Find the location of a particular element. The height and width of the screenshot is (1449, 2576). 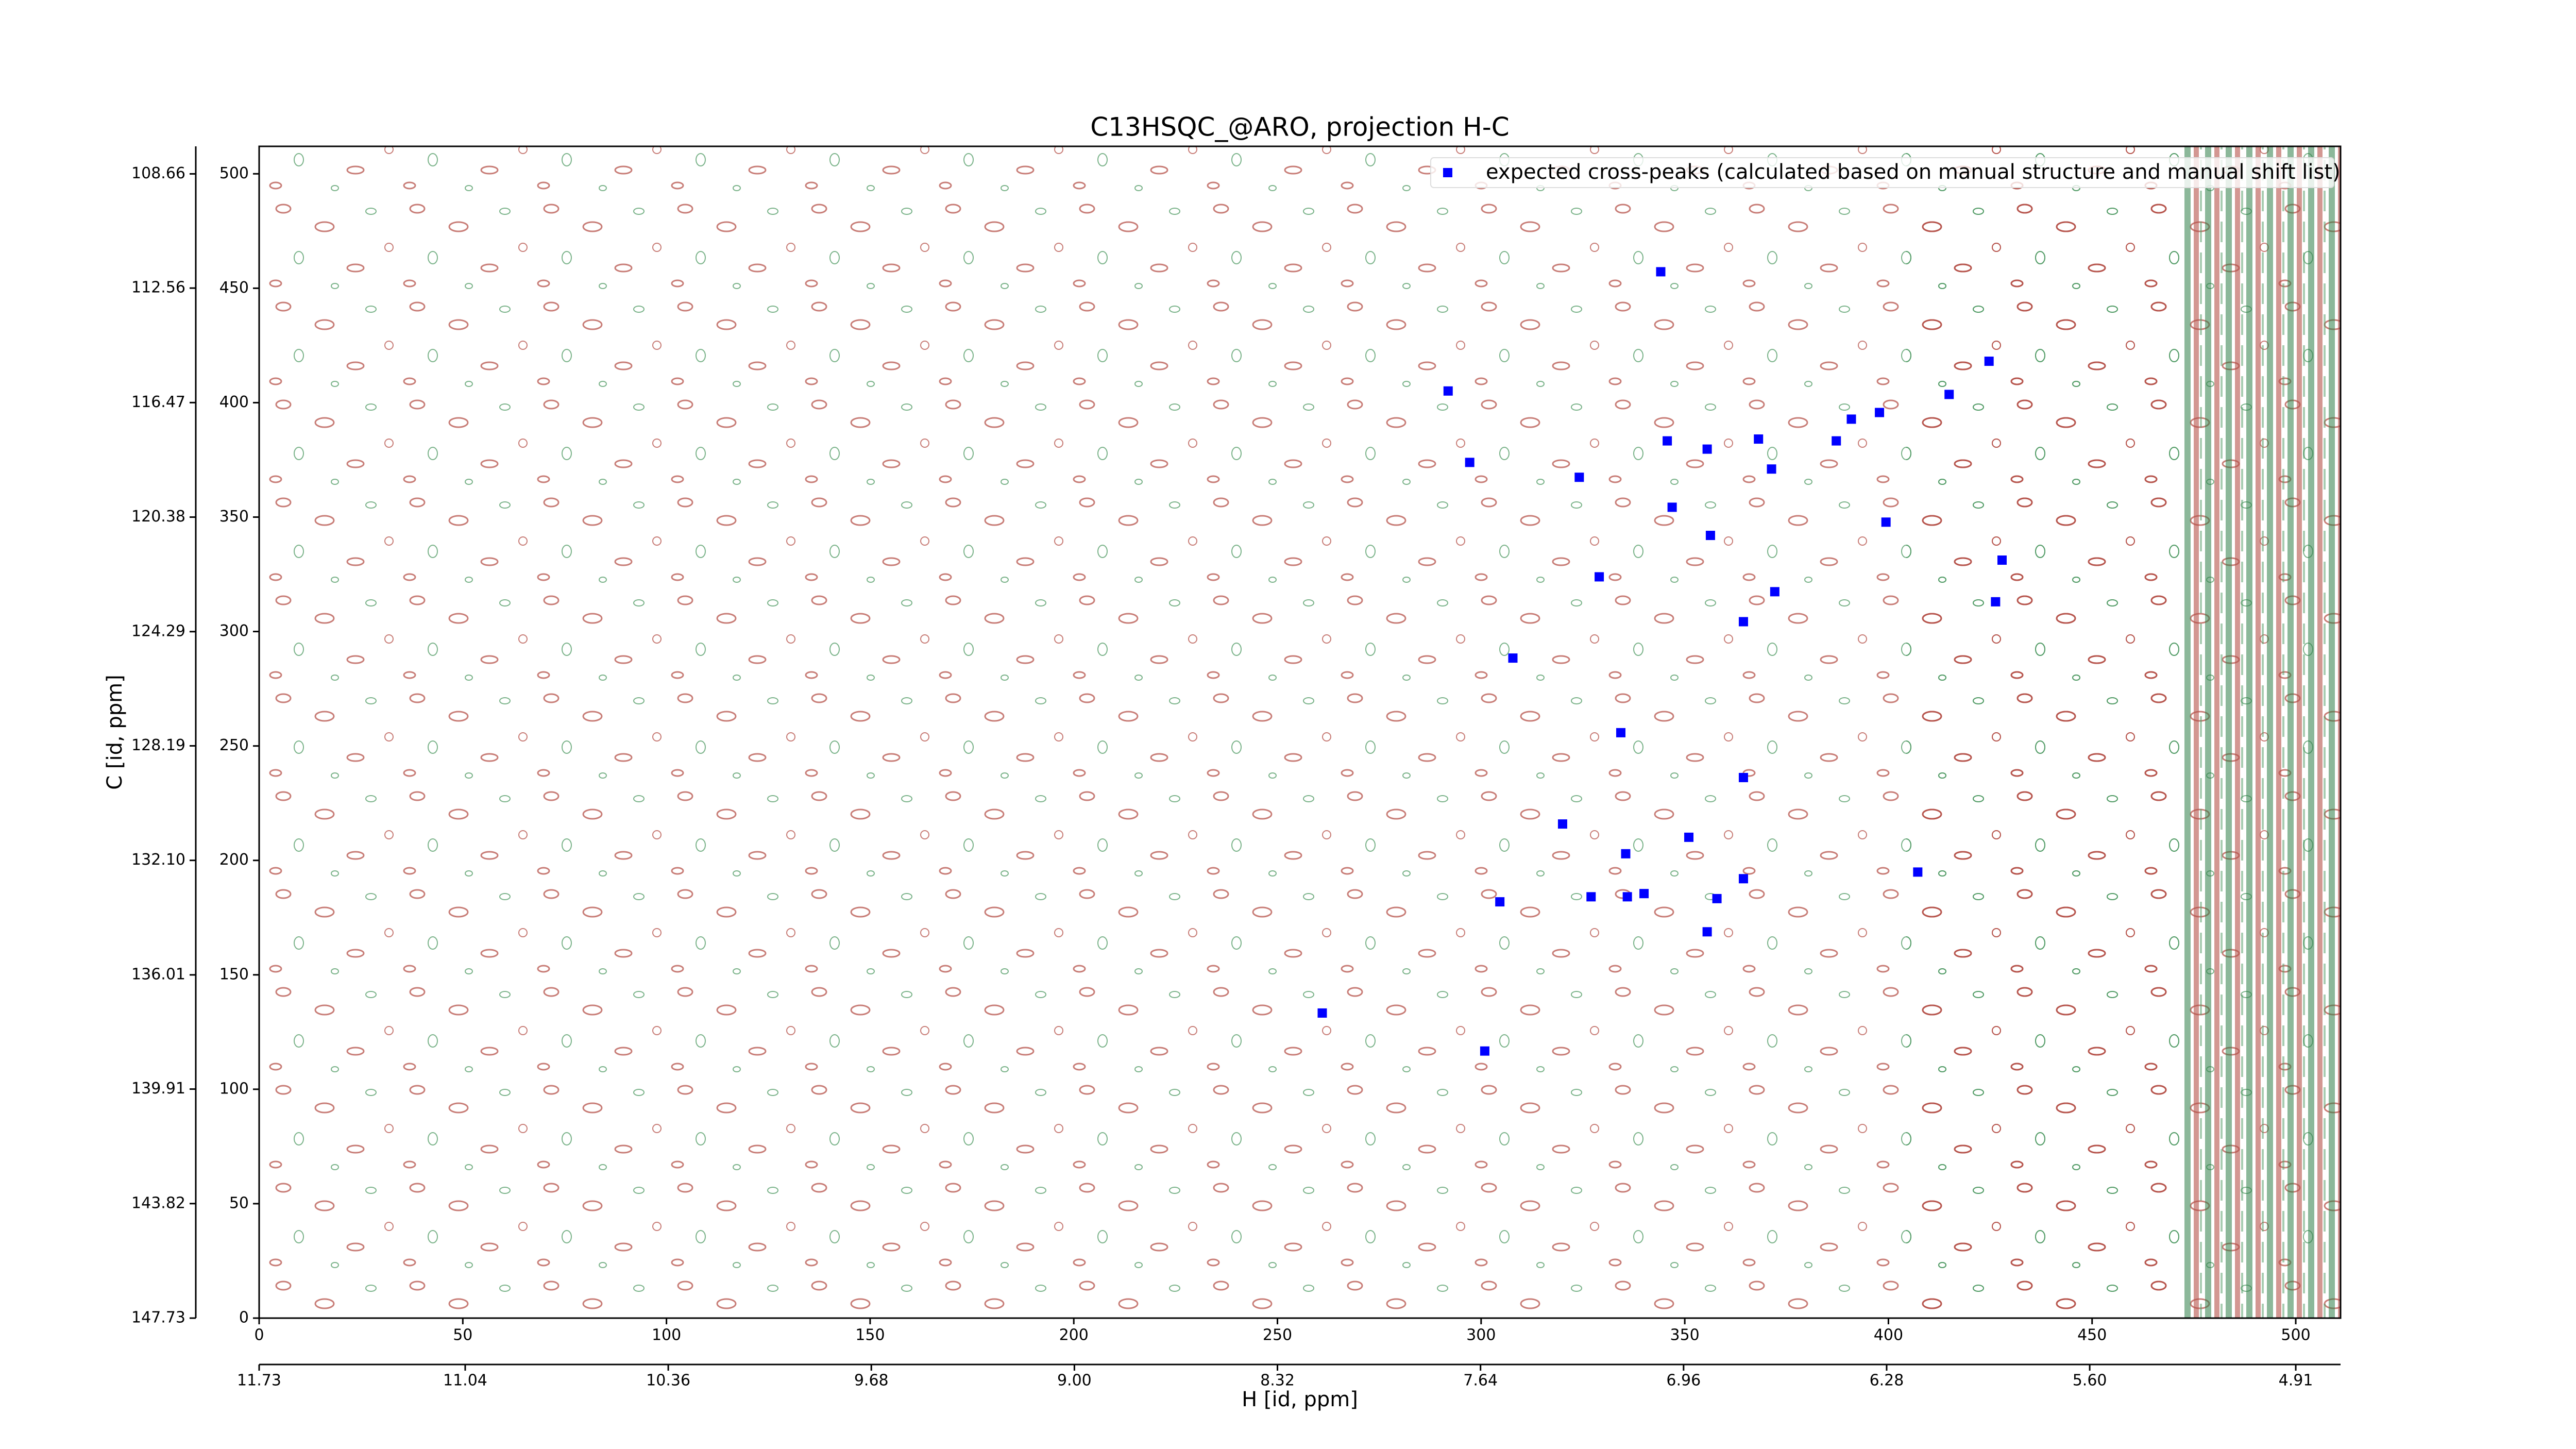

x-tick-label: 150 is located at coordinates (870, 1335).